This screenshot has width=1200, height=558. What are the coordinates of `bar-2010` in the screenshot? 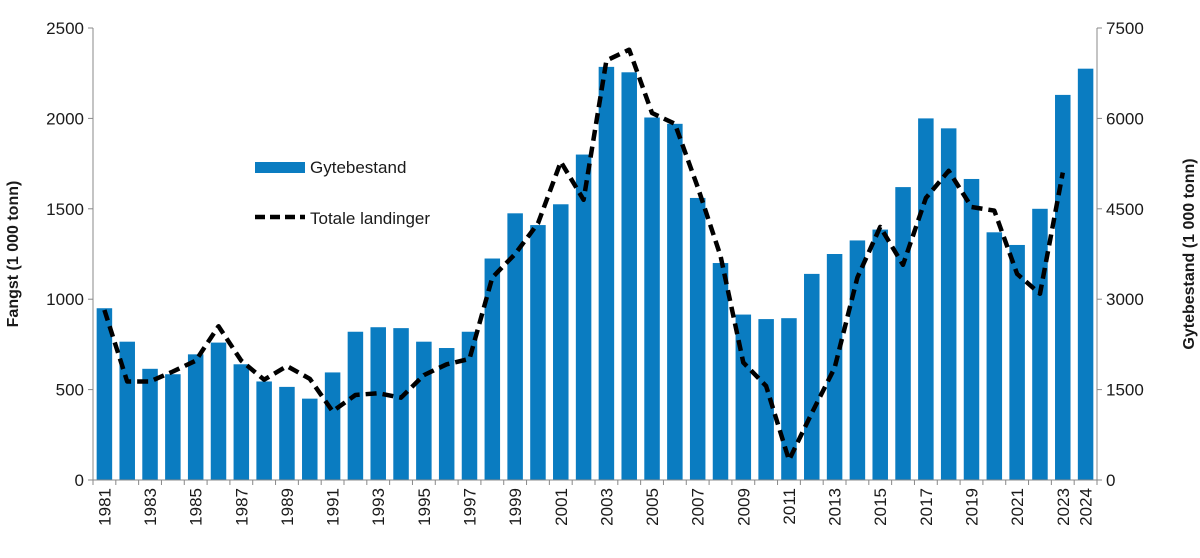 It's located at (766, 399).